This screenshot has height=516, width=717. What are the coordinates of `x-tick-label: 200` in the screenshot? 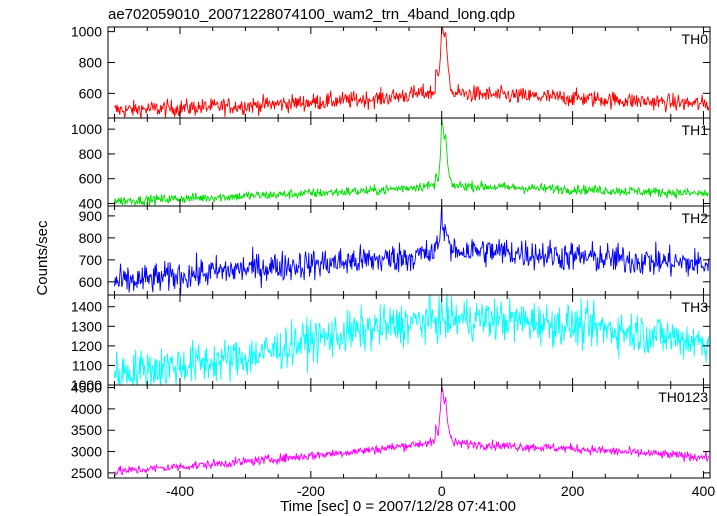 It's located at (573, 491).